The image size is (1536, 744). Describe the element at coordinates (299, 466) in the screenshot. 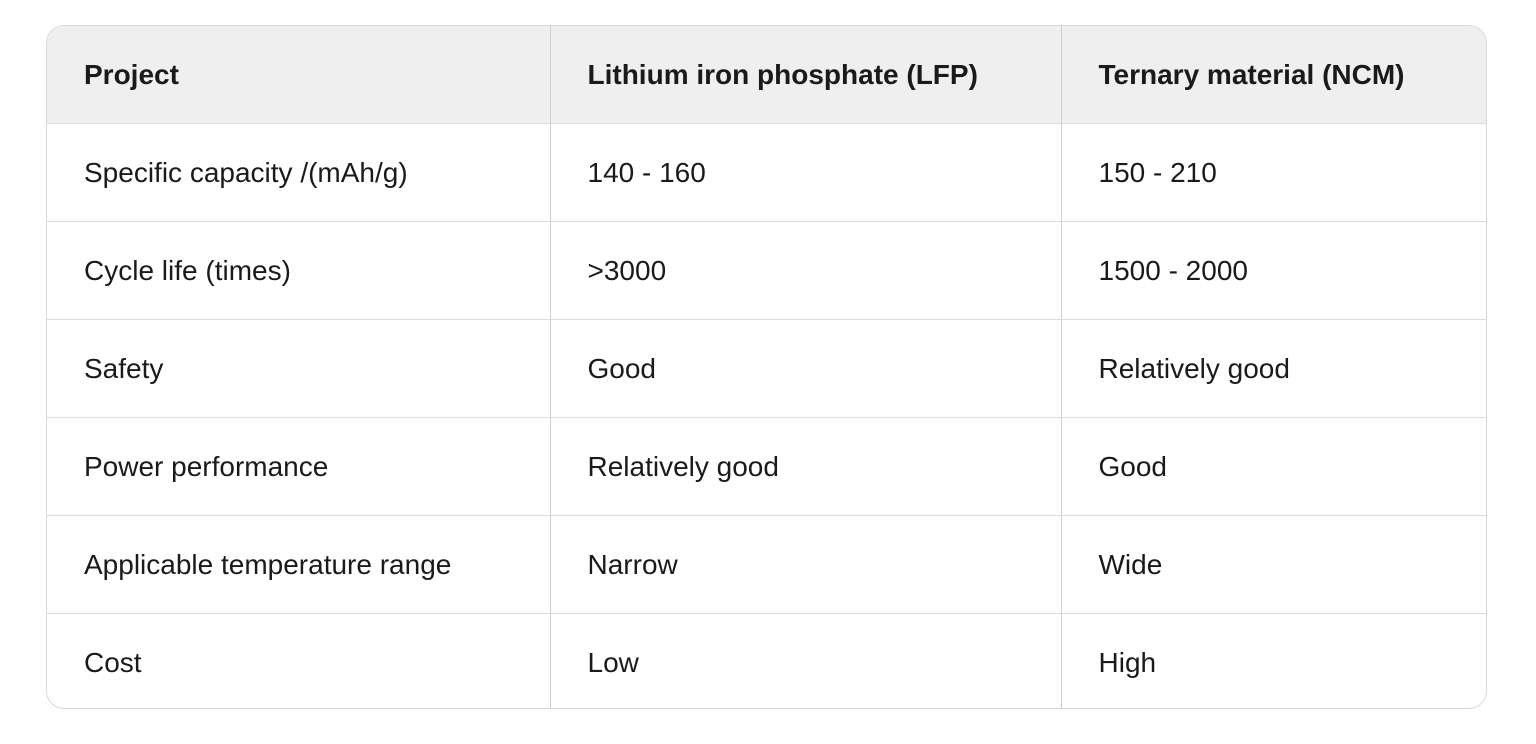

I see `table-cell: Power performance` at that location.